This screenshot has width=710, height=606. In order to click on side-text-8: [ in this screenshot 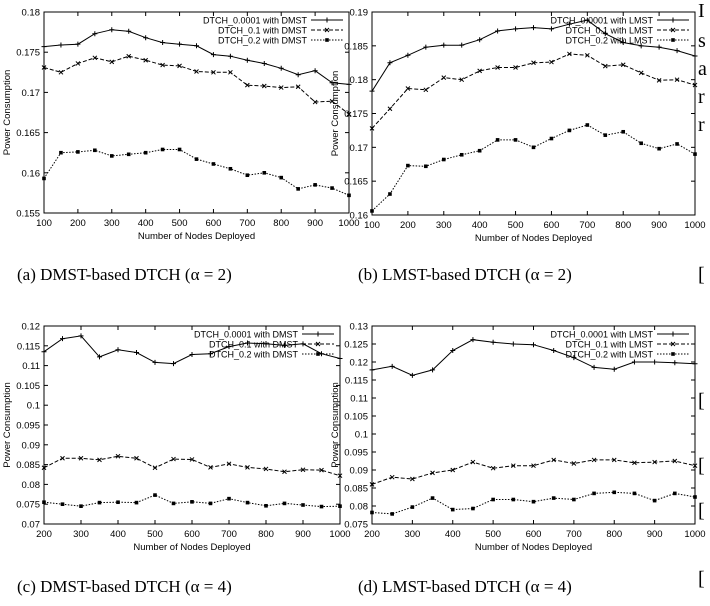, I will do `click(701, 511)`.